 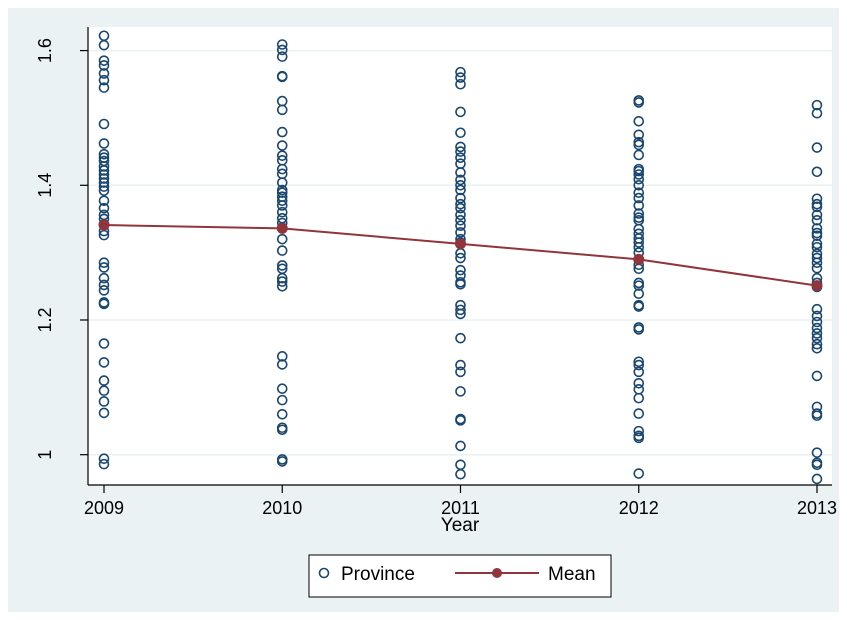 I want to click on x-tick-label: 2009, so click(x=104, y=508).